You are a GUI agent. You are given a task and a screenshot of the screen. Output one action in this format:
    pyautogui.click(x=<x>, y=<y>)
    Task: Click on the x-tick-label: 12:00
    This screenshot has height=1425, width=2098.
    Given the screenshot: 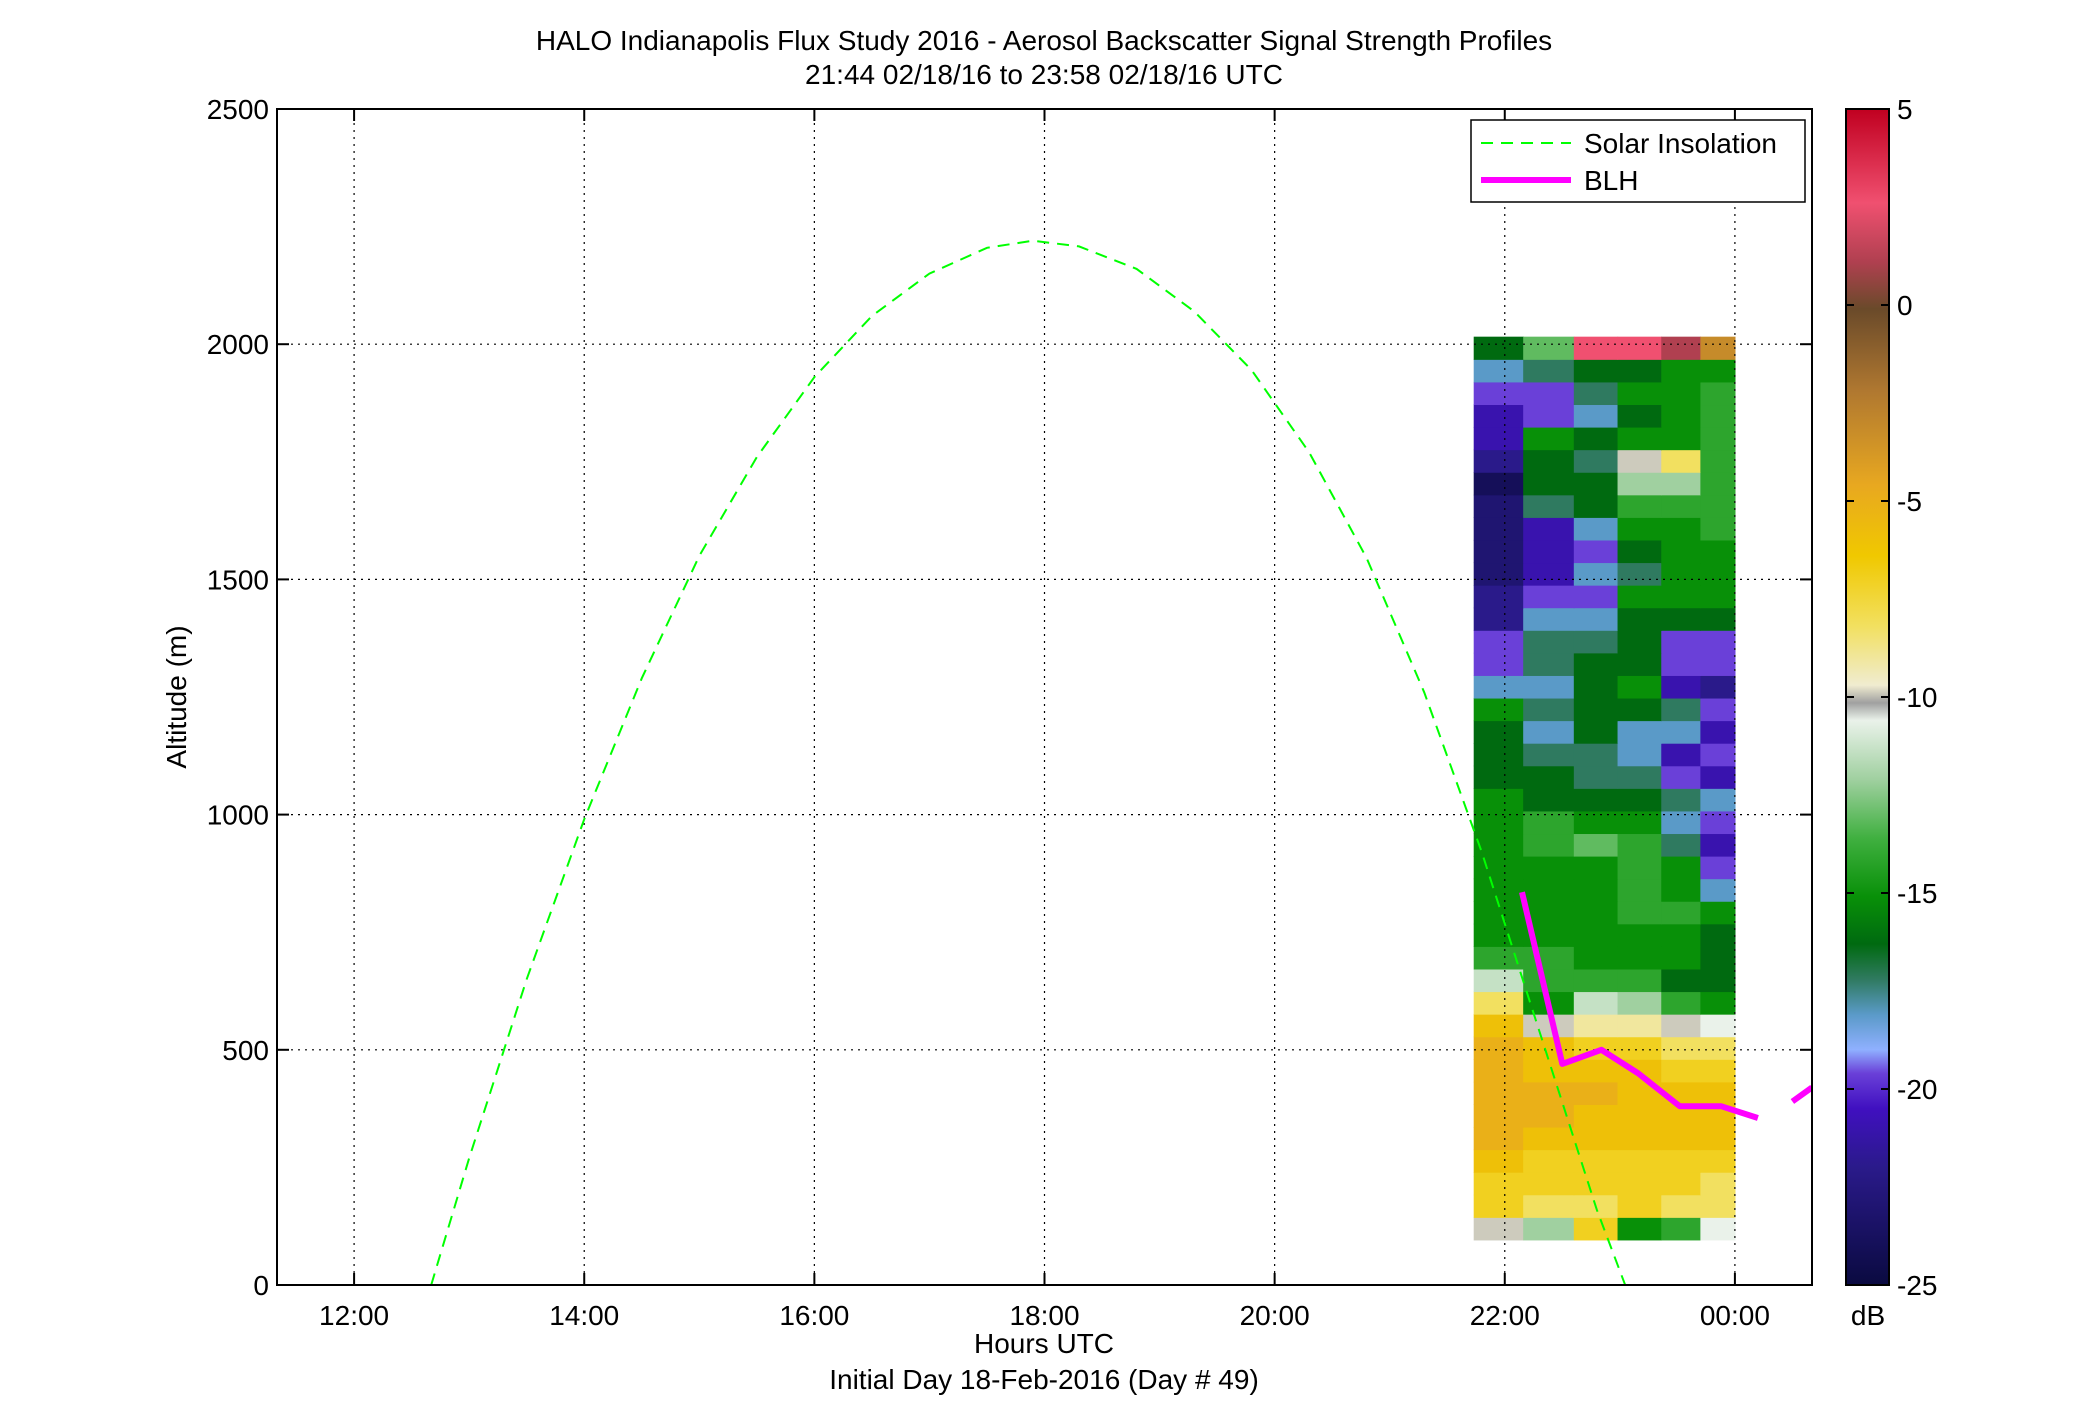 What is the action you would take?
    pyautogui.click(x=354, y=1315)
    